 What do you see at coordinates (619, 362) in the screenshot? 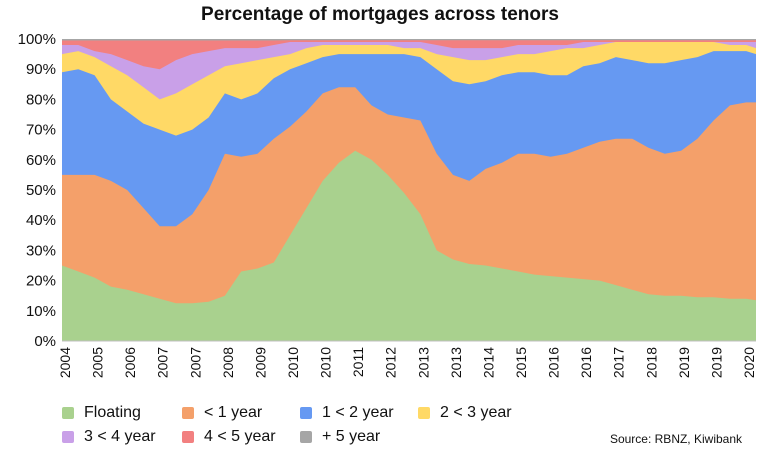
I see `x-tick-label: 2017` at bounding box center [619, 362].